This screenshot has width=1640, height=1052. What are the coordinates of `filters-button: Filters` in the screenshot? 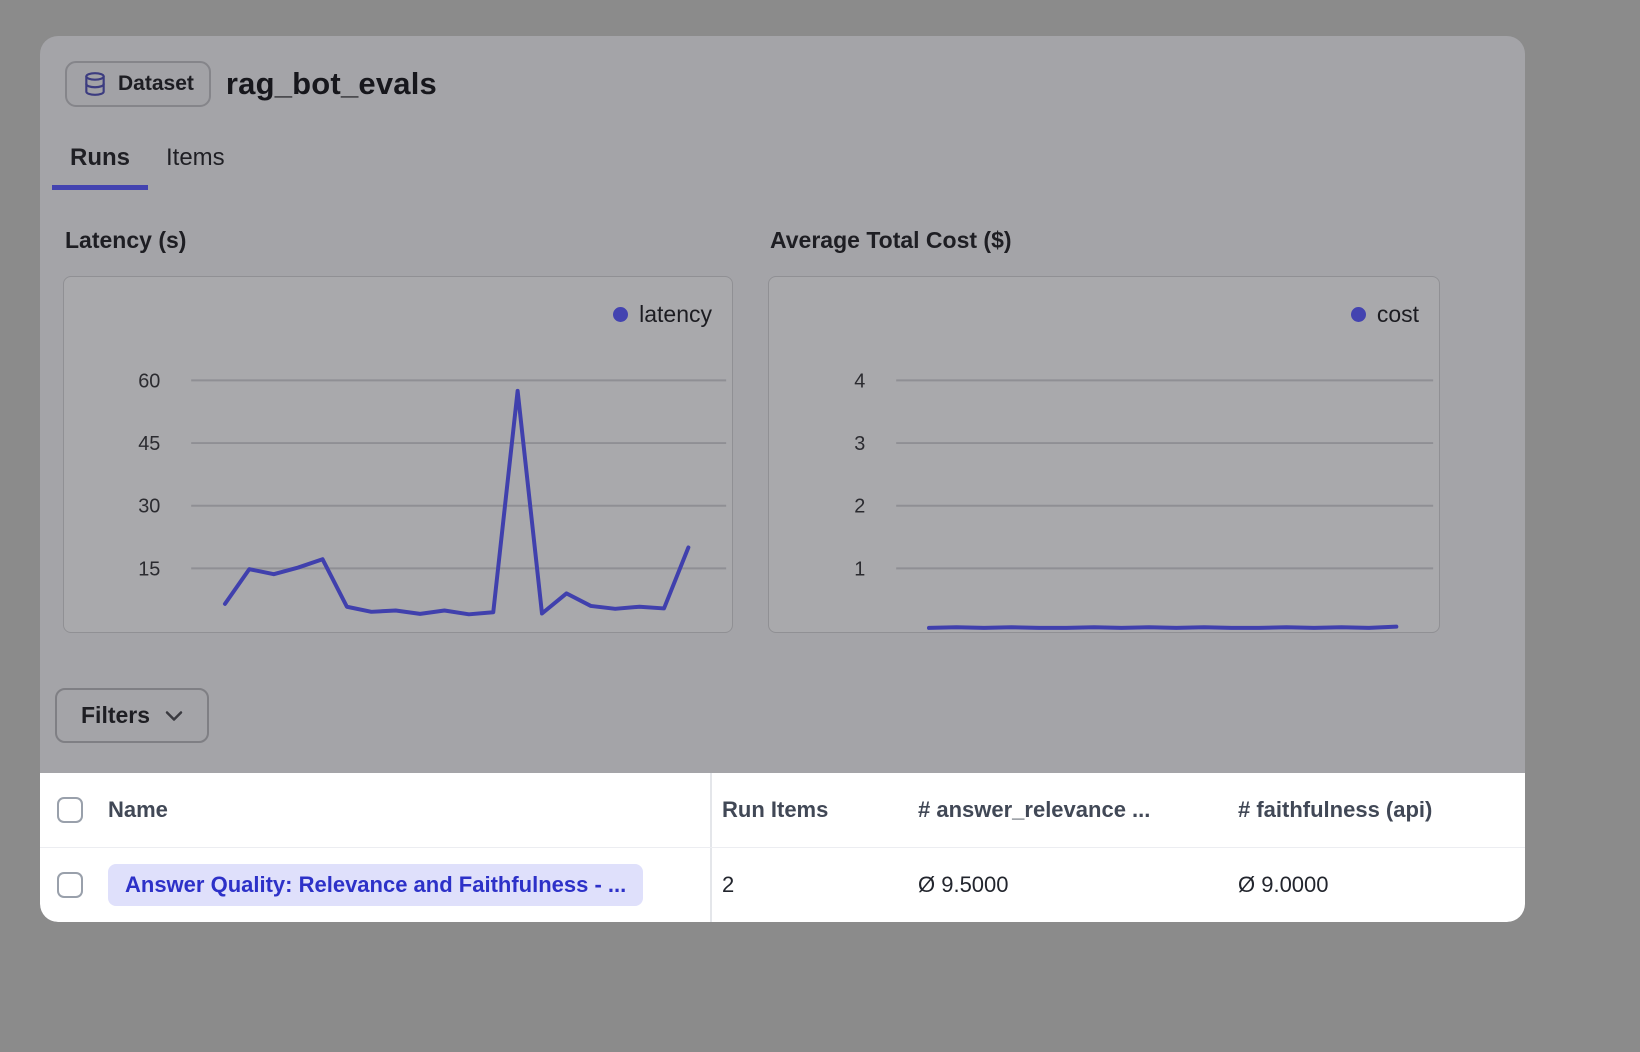 It's located at (132, 715).